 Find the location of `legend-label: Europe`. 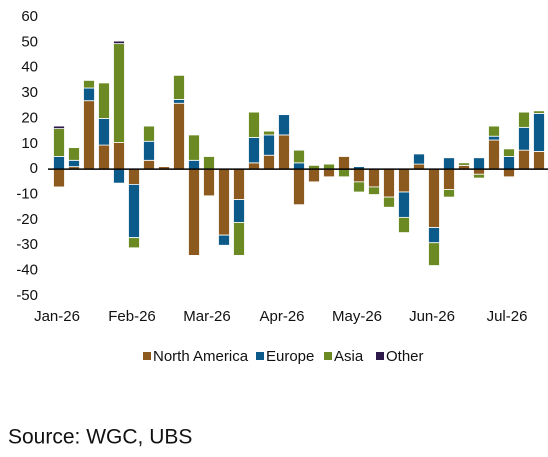

legend-label: Europe is located at coordinates (290, 356).